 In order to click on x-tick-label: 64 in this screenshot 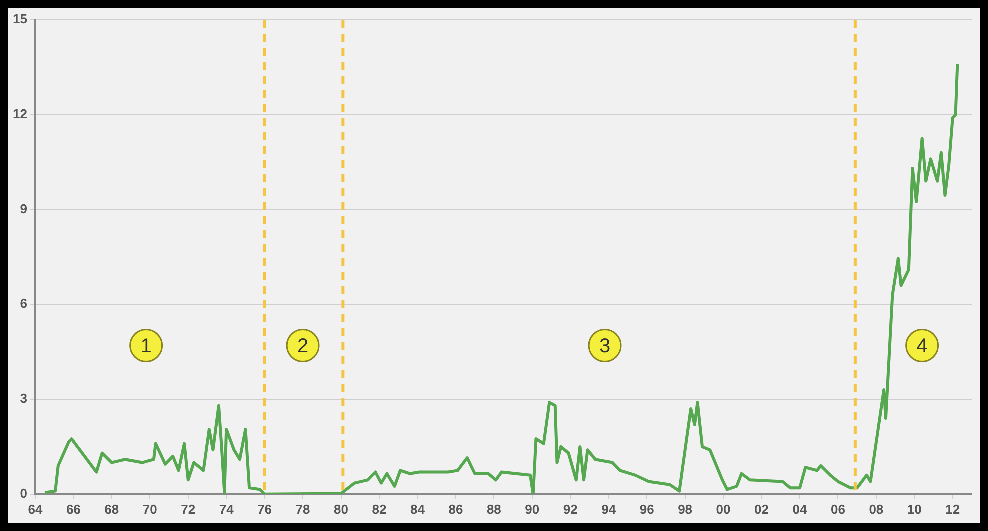, I will do `click(36, 509)`.